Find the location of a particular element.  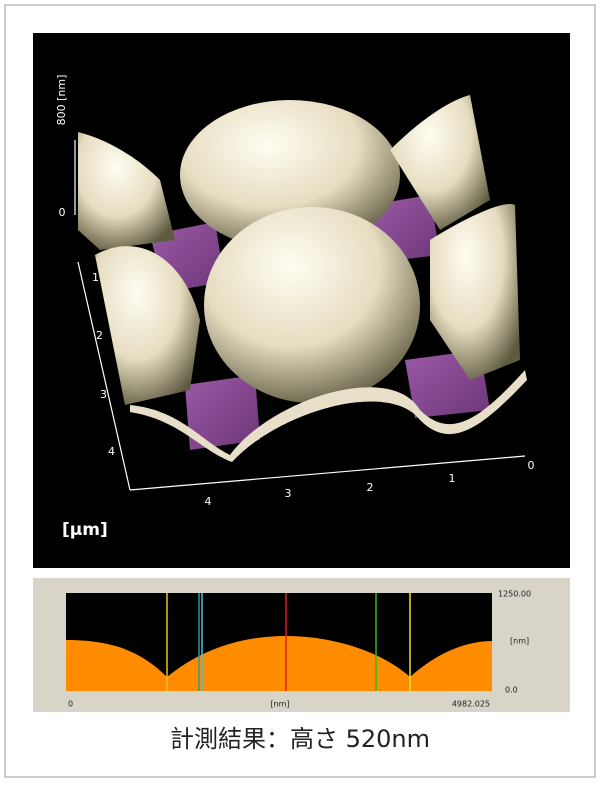

x-end-label: 4982.025 is located at coordinates (471, 704).